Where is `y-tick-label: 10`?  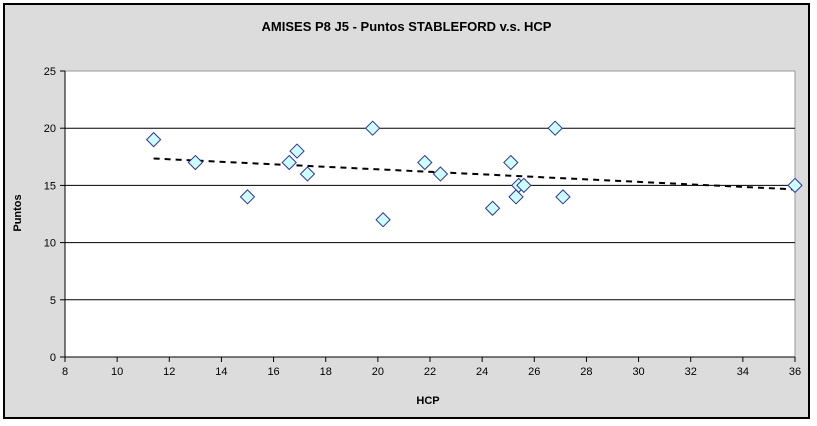
y-tick-label: 10 is located at coordinates (50, 244).